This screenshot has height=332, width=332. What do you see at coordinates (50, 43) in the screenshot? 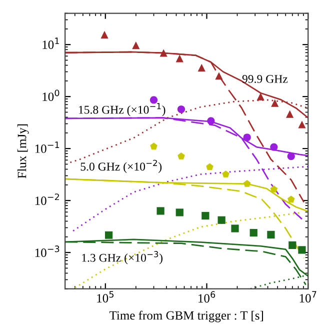
I see `y-tick-label: 10$^{1}$` at bounding box center [50, 43].